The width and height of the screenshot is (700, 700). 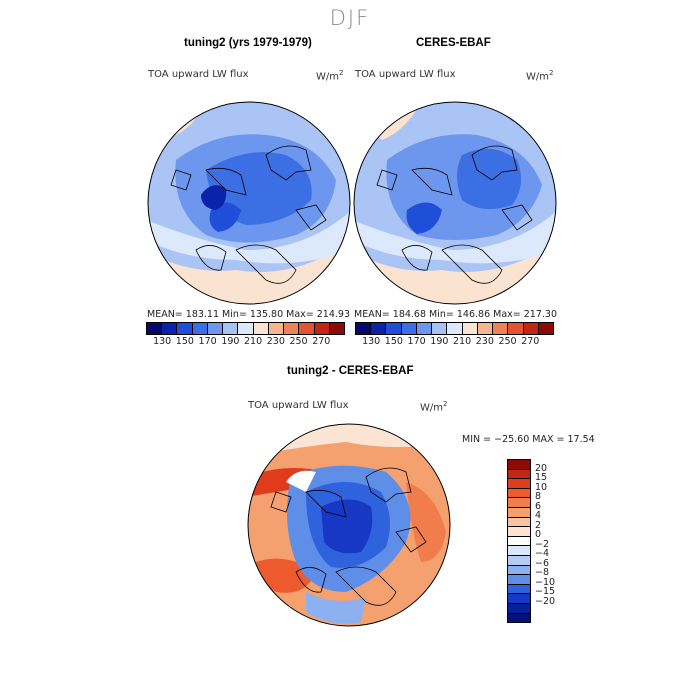 I want to click on panel-1-title: tuning2 (yrs 1979-1979), so click(x=248, y=43).